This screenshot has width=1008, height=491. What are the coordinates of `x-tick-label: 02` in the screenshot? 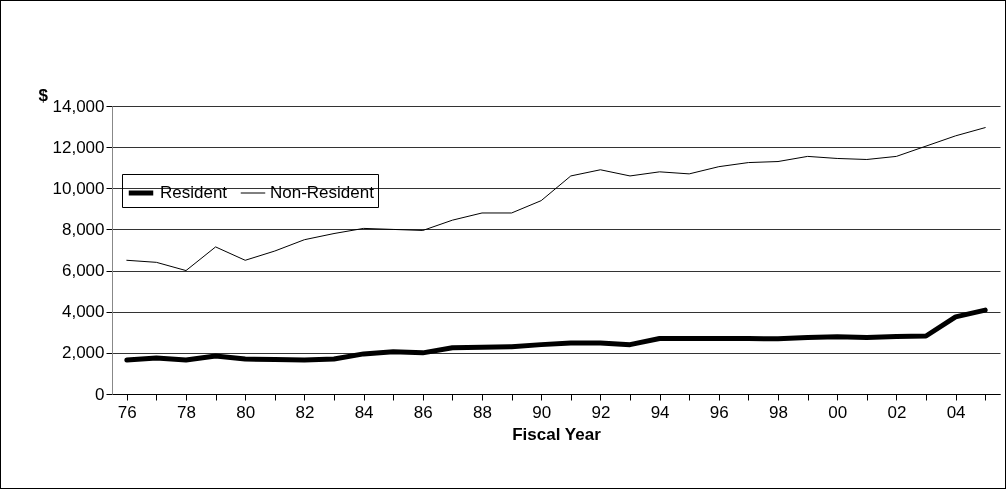 It's located at (897, 412).